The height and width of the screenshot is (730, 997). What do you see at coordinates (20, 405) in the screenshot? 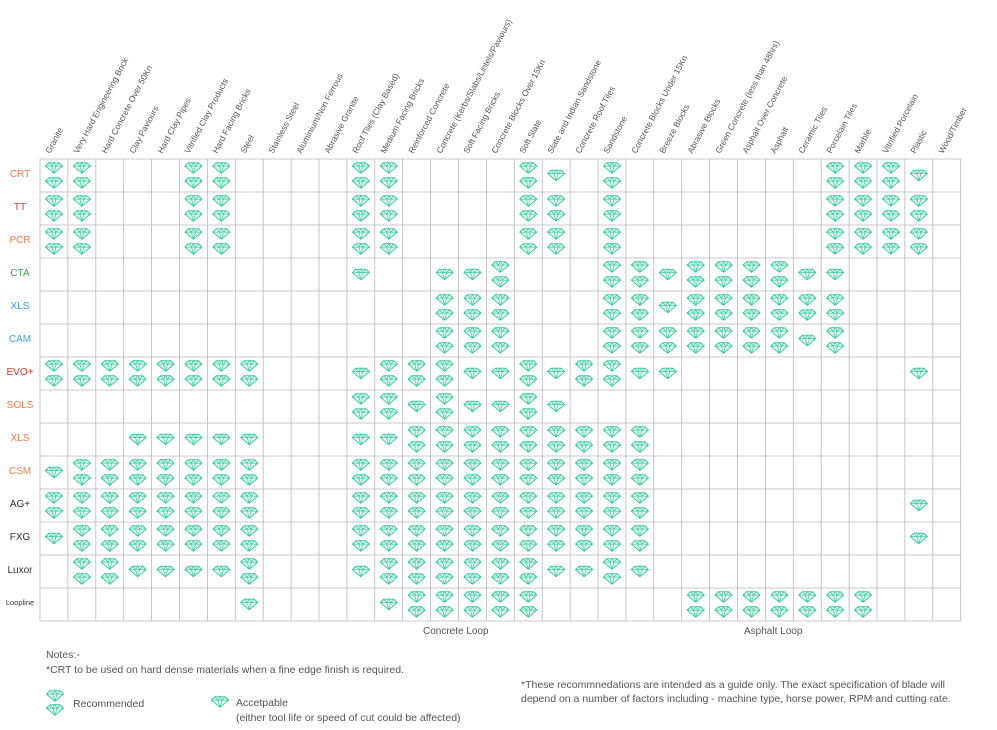
I see `blade-label: SOLS` at bounding box center [20, 405].